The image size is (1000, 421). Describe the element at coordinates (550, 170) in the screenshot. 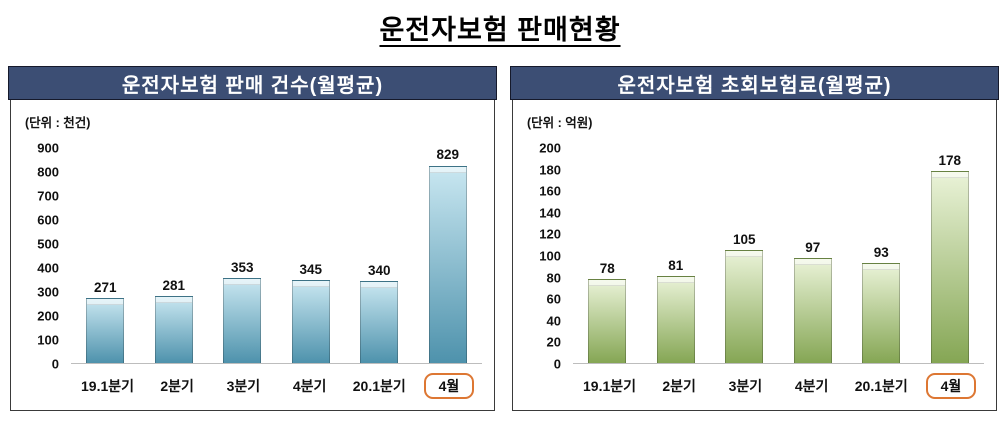

I see `y-tick-label: 180` at that location.